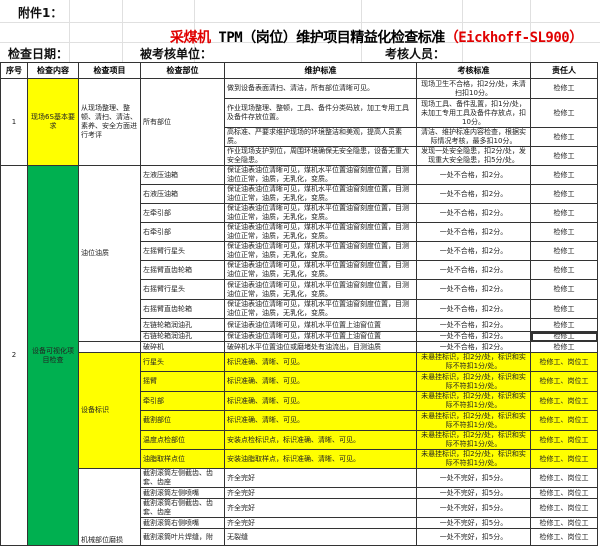  I want to click on part-cell: 所有部位, so click(182, 122).